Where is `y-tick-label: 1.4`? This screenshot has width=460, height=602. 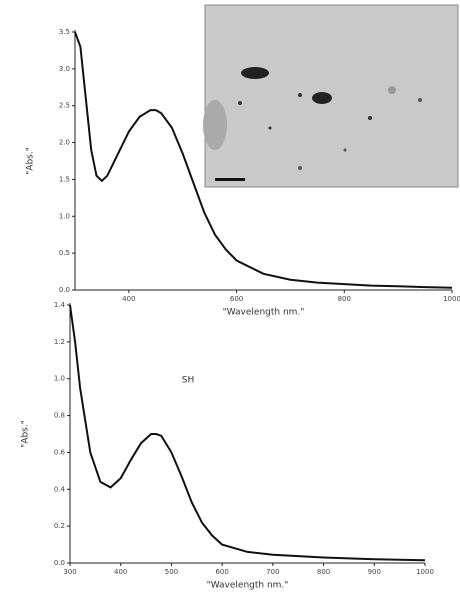
y-tick-label: 1.4 is located at coordinates (60, 305).